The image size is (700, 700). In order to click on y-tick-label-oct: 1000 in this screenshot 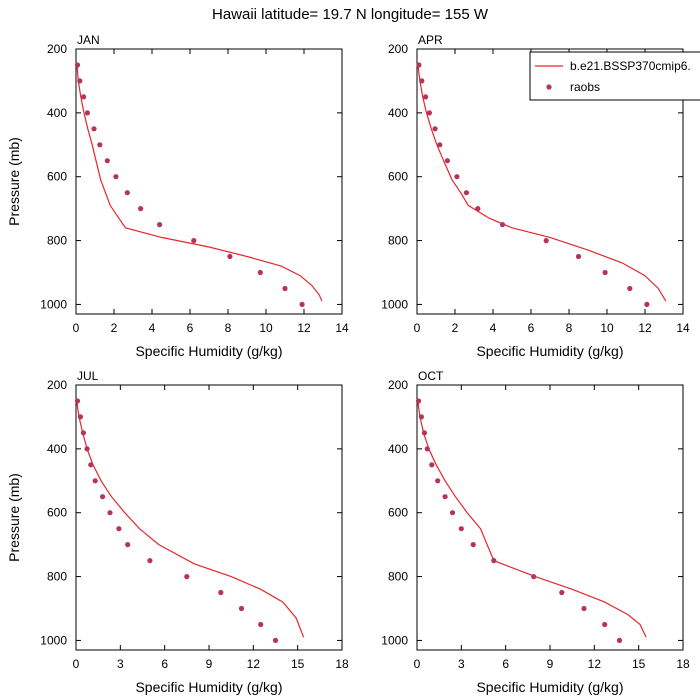, I will do `click(394, 640)`.